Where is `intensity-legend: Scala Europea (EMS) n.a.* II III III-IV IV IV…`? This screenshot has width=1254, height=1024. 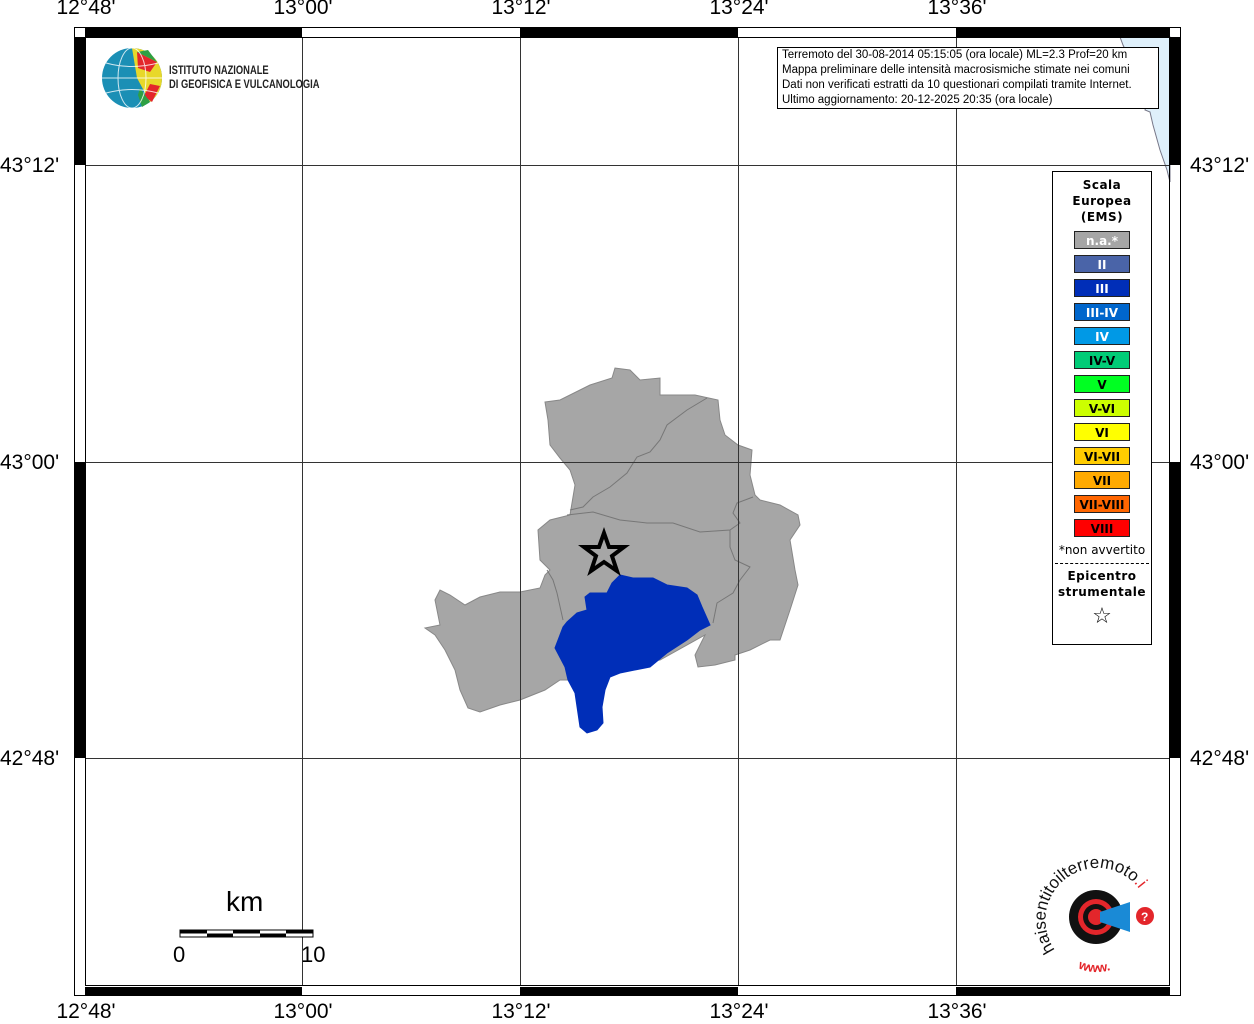
intensity-legend: Scala Europea (EMS) n.a.* II III III-IV IV IV… is located at coordinates (1102, 408).